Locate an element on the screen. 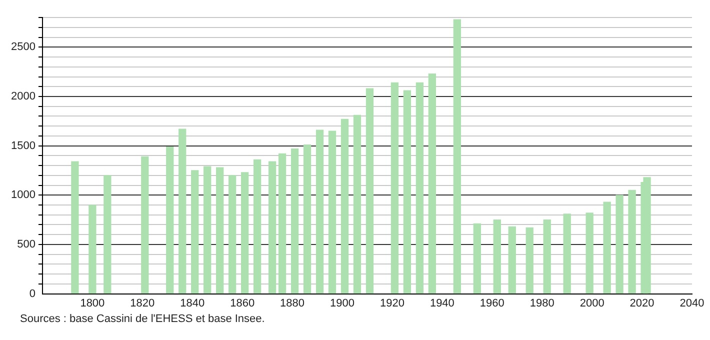 The image size is (710, 340). y-tick-label: 2500 is located at coordinates (23, 47).